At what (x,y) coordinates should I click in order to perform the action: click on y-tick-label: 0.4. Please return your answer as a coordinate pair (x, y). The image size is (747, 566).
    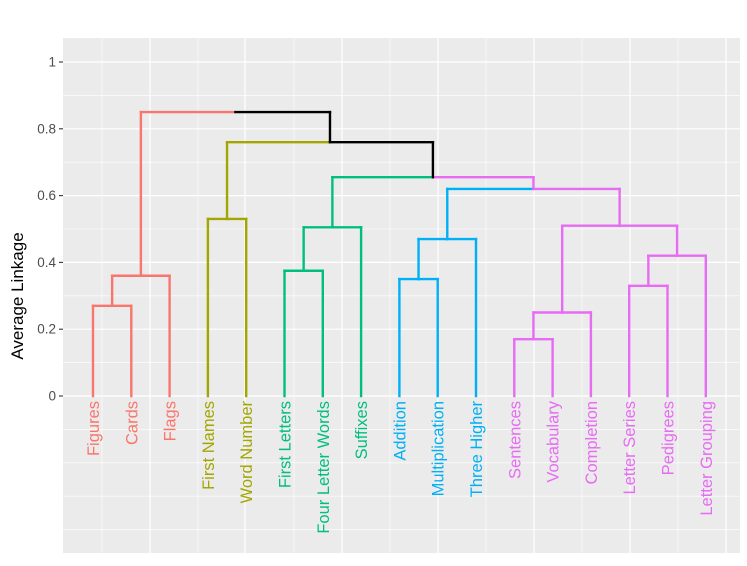
    Looking at the image, I should click on (46, 262).